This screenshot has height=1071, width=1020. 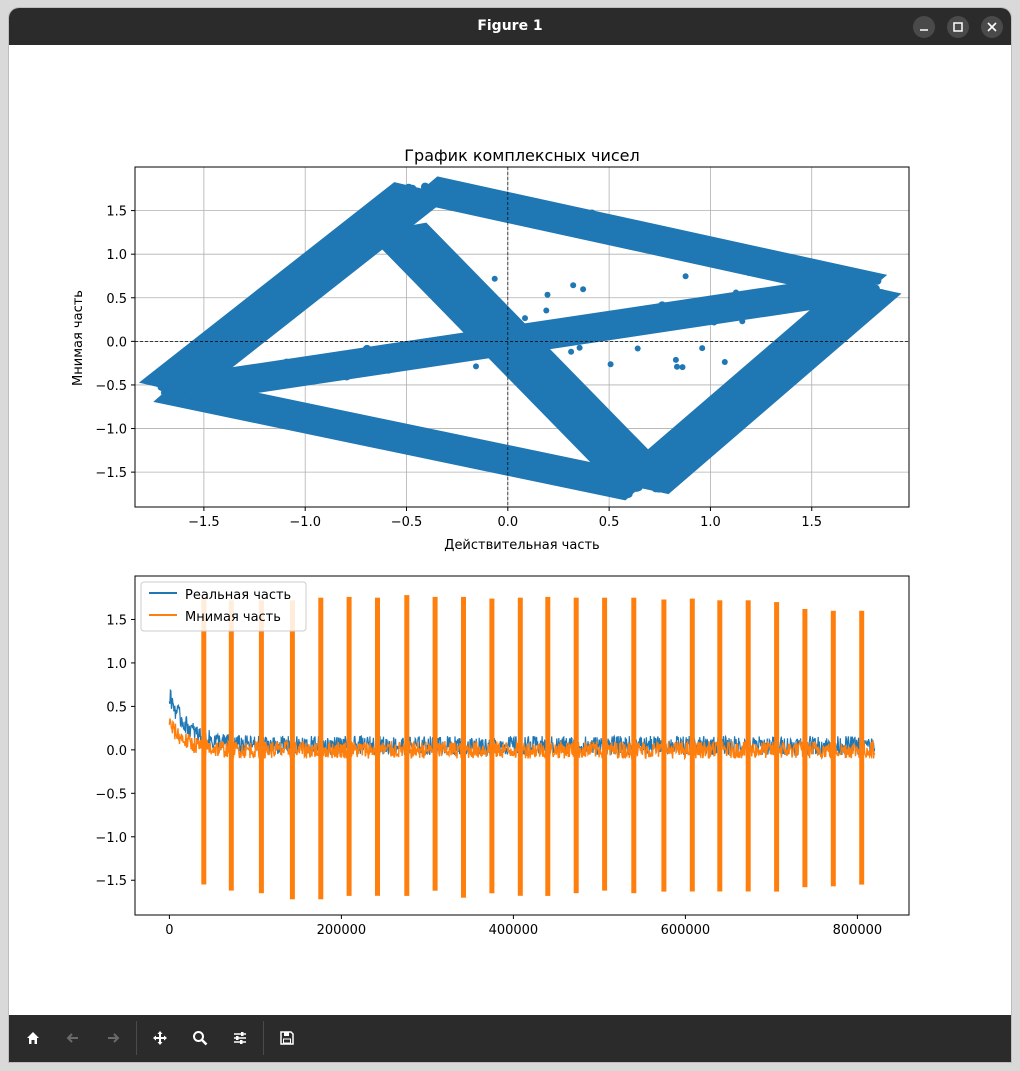 I want to click on x-tick-label: −1.5, so click(x=204, y=522).